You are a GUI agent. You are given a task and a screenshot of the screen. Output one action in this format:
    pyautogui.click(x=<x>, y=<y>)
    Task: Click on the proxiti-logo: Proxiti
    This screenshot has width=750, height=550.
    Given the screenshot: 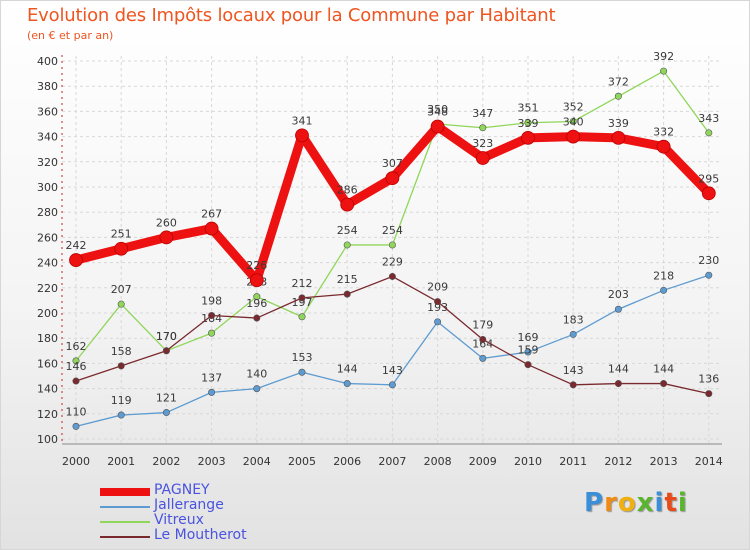 What is the action you would take?
    pyautogui.click(x=636, y=503)
    